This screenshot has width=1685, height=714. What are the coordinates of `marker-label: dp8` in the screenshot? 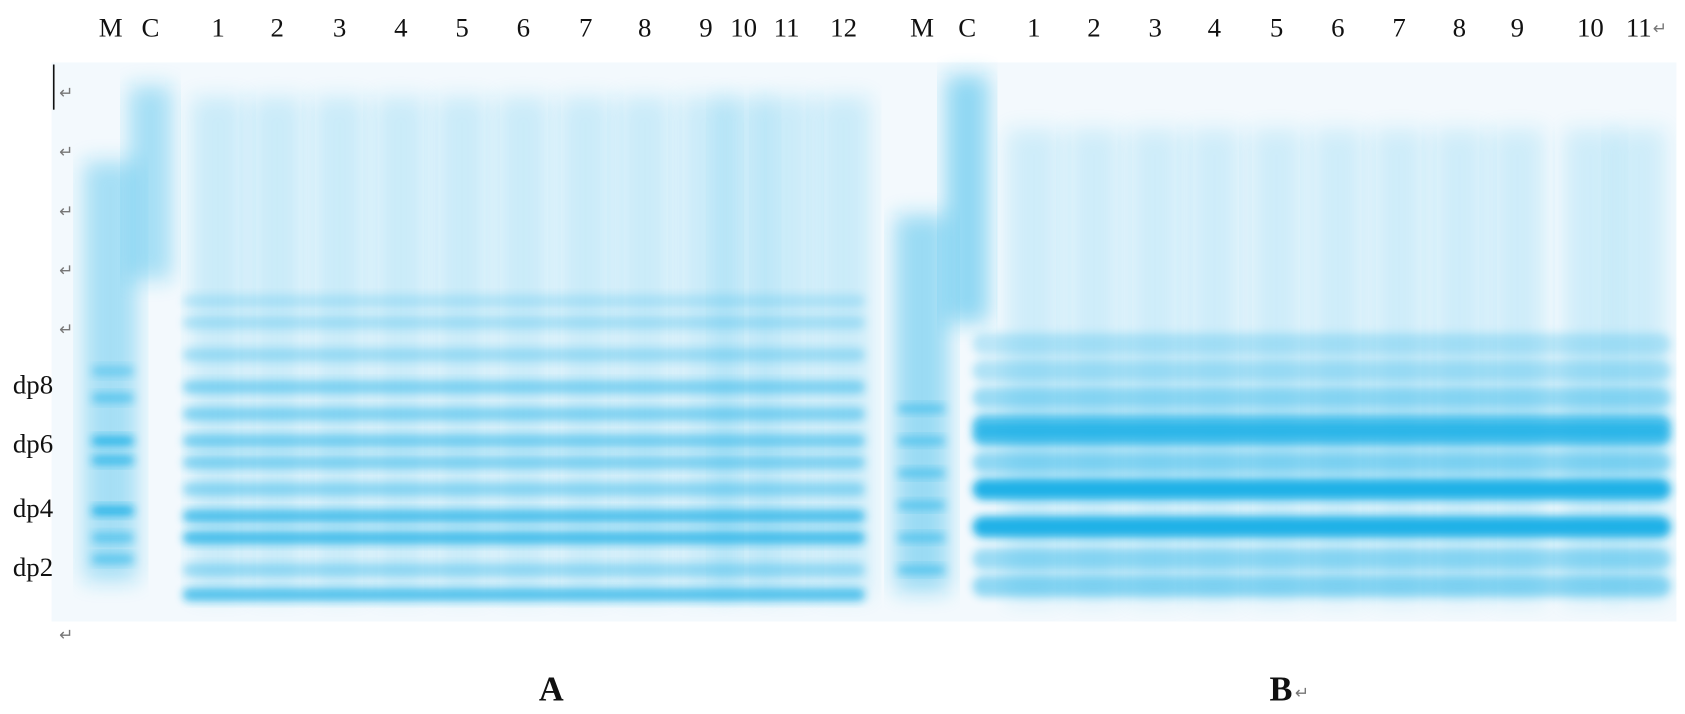 It's located at (33, 384).